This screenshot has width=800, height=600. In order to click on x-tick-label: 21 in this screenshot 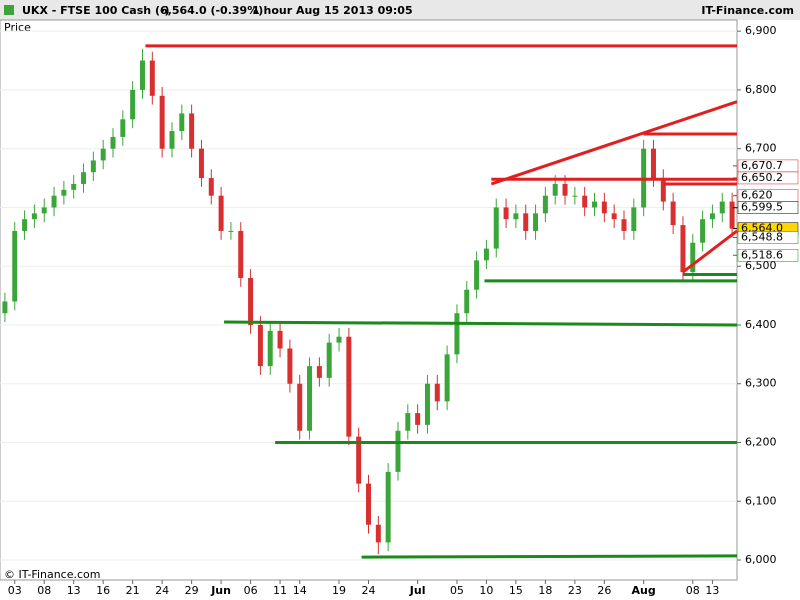, I will do `click(133, 590)`.